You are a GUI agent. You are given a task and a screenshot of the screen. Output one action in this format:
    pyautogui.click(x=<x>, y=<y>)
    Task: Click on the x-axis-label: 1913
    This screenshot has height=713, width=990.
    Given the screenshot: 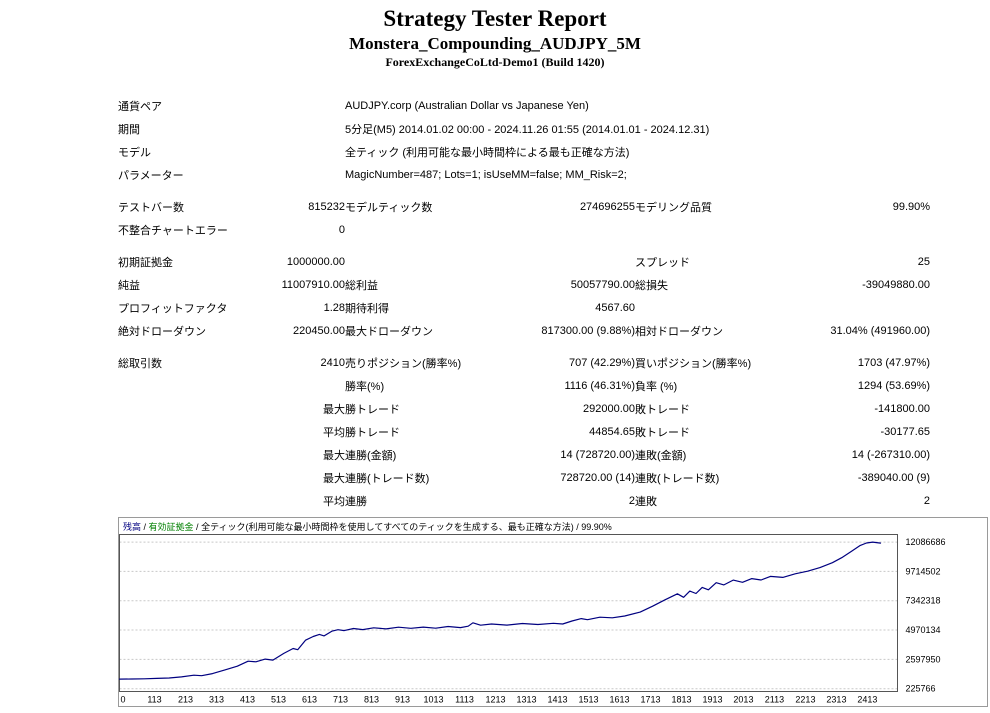 What is the action you would take?
    pyautogui.click(x=712, y=700)
    